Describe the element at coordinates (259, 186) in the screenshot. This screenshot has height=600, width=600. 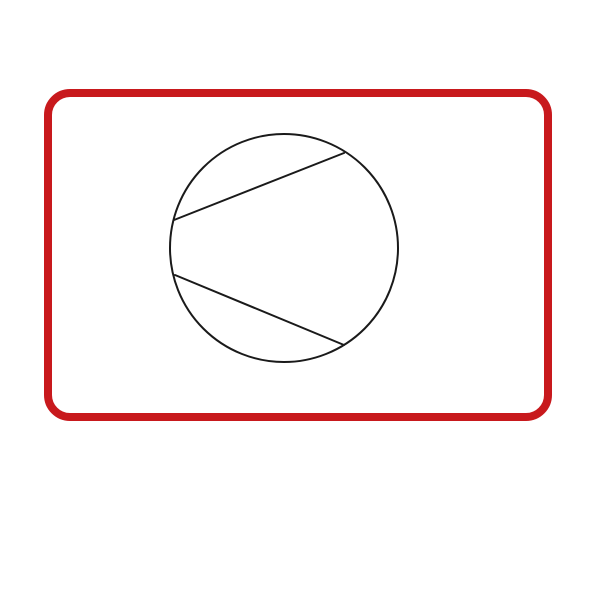
I see `upper-chord-line` at that location.